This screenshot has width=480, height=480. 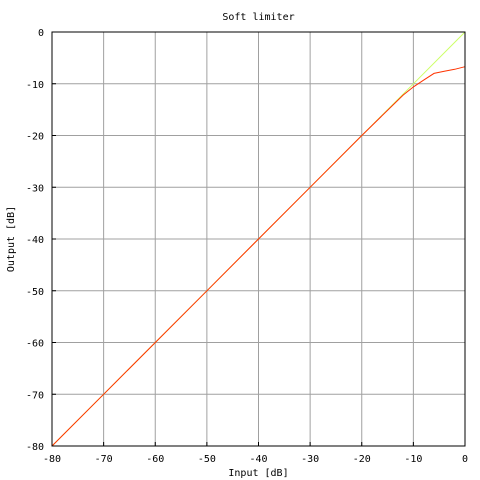 I want to click on y-axis-label: Output [dB], so click(x=11, y=239).